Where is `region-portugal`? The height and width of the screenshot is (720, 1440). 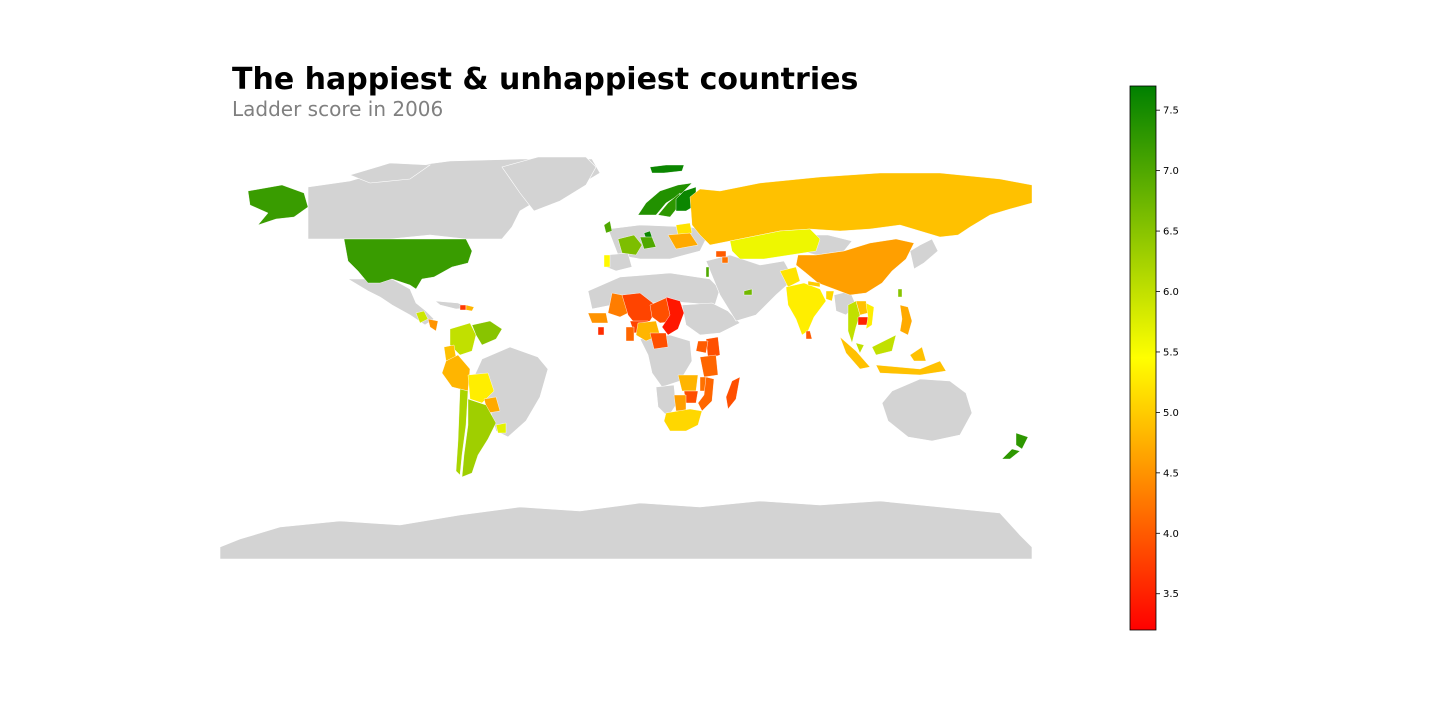 region-portugal is located at coordinates (607, 261).